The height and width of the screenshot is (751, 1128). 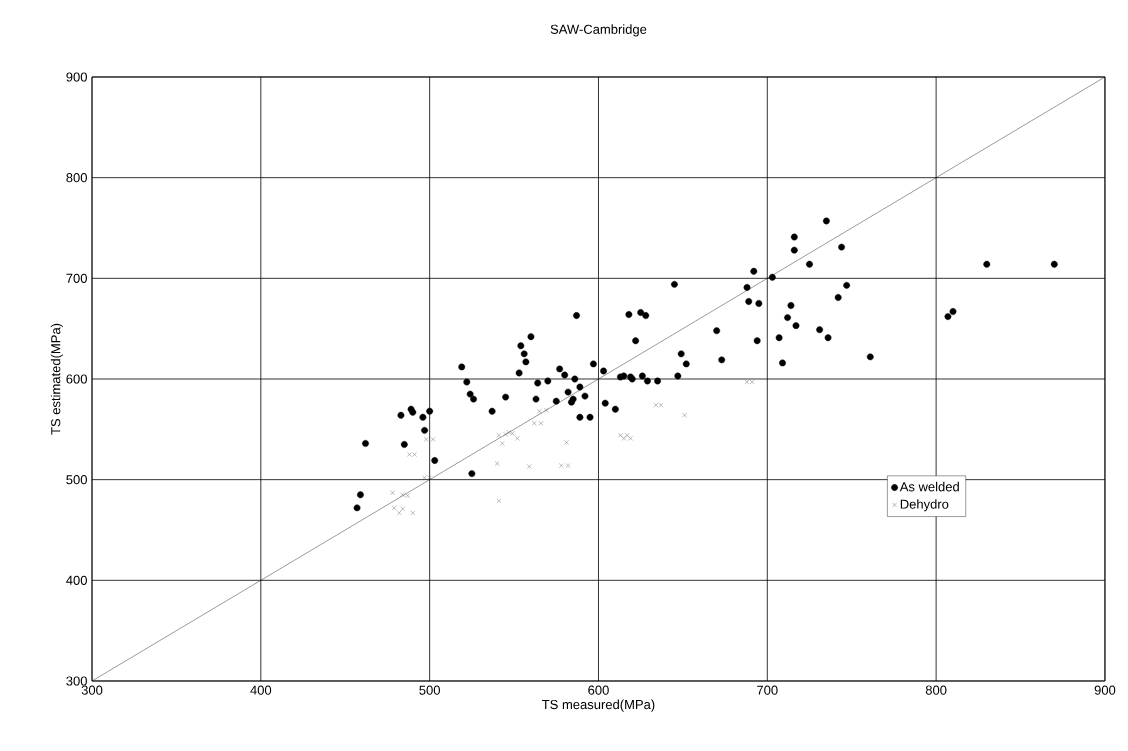 What do you see at coordinates (598, 705) in the screenshot?
I see `x-axis-title: TS measured(MPa)` at bounding box center [598, 705].